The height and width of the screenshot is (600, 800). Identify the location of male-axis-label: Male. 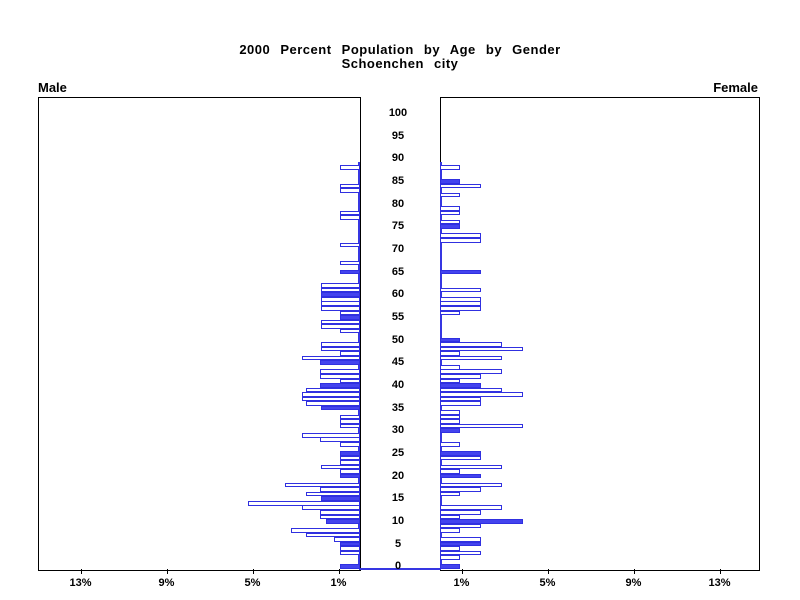
(52, 87).